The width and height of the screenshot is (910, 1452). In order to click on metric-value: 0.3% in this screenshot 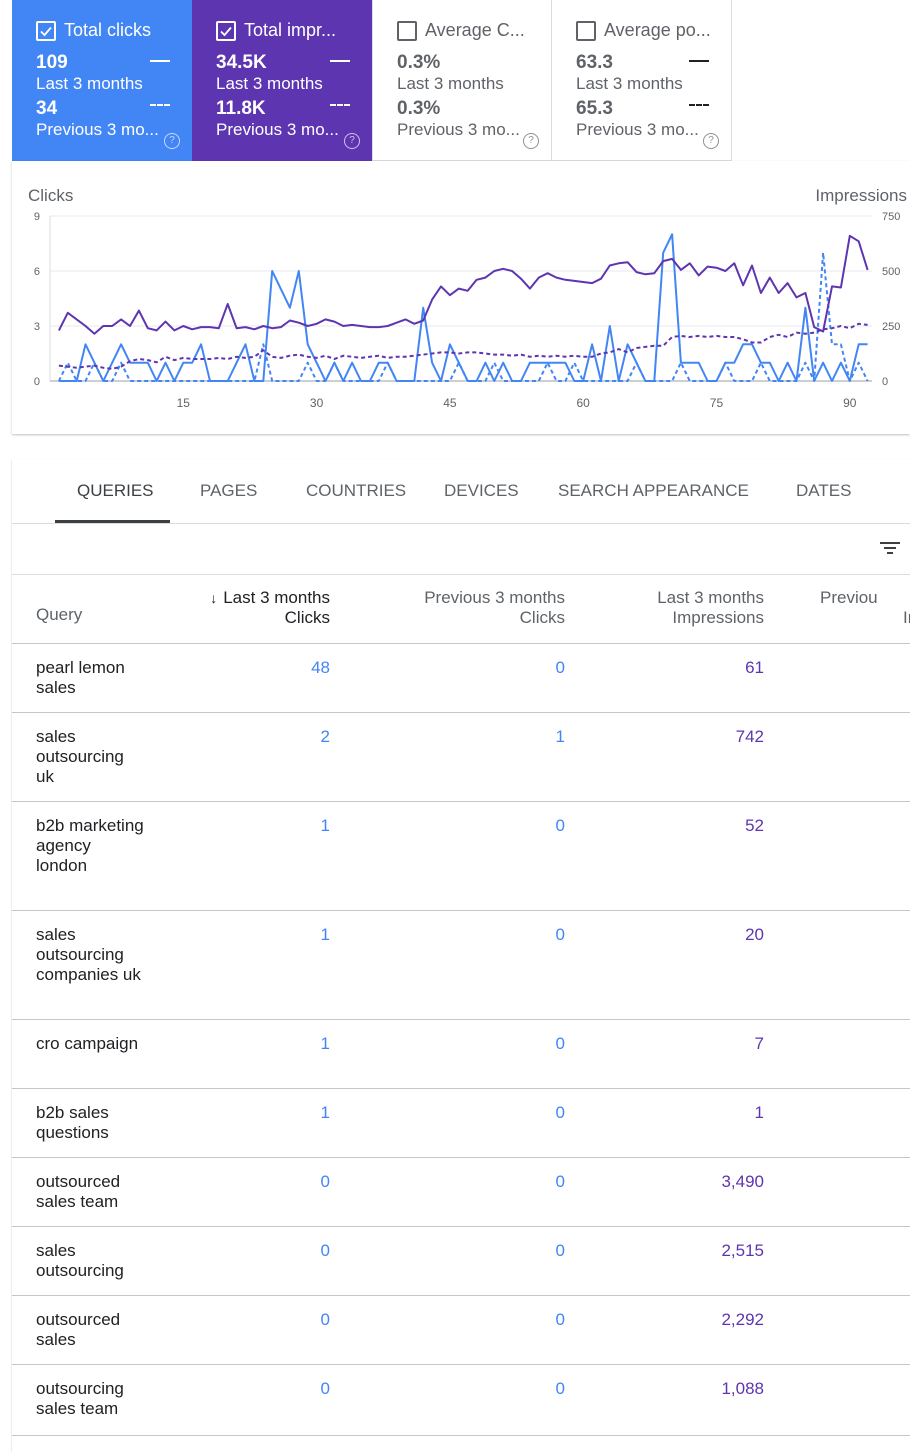, I will do `click(419, 62)`.